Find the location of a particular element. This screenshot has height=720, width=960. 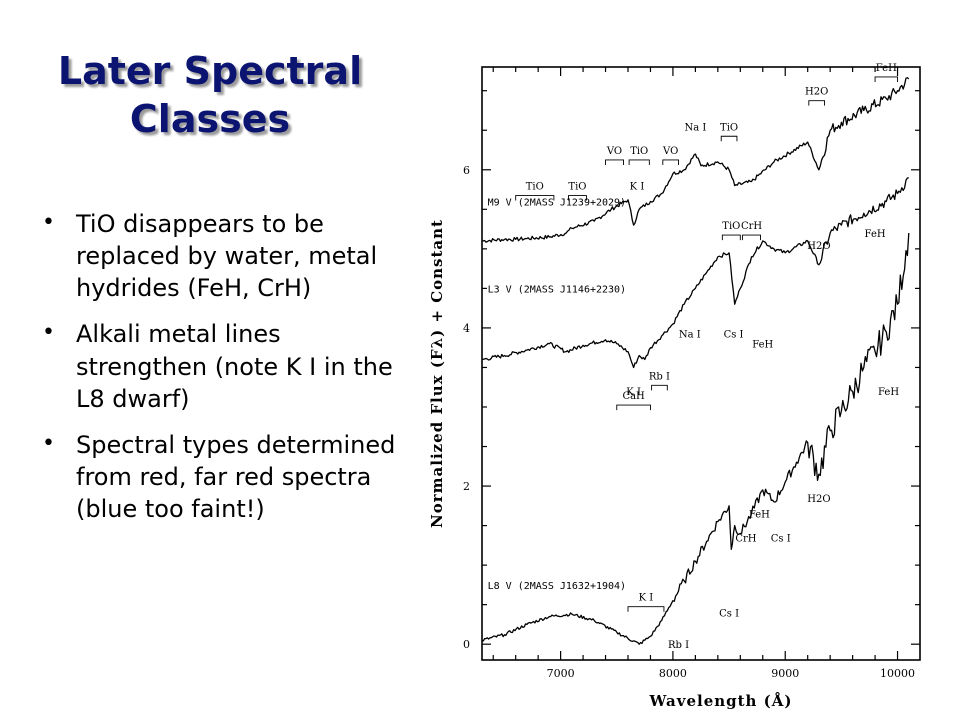

x-tick-label: 10000 is located at coordinates (897, 673).